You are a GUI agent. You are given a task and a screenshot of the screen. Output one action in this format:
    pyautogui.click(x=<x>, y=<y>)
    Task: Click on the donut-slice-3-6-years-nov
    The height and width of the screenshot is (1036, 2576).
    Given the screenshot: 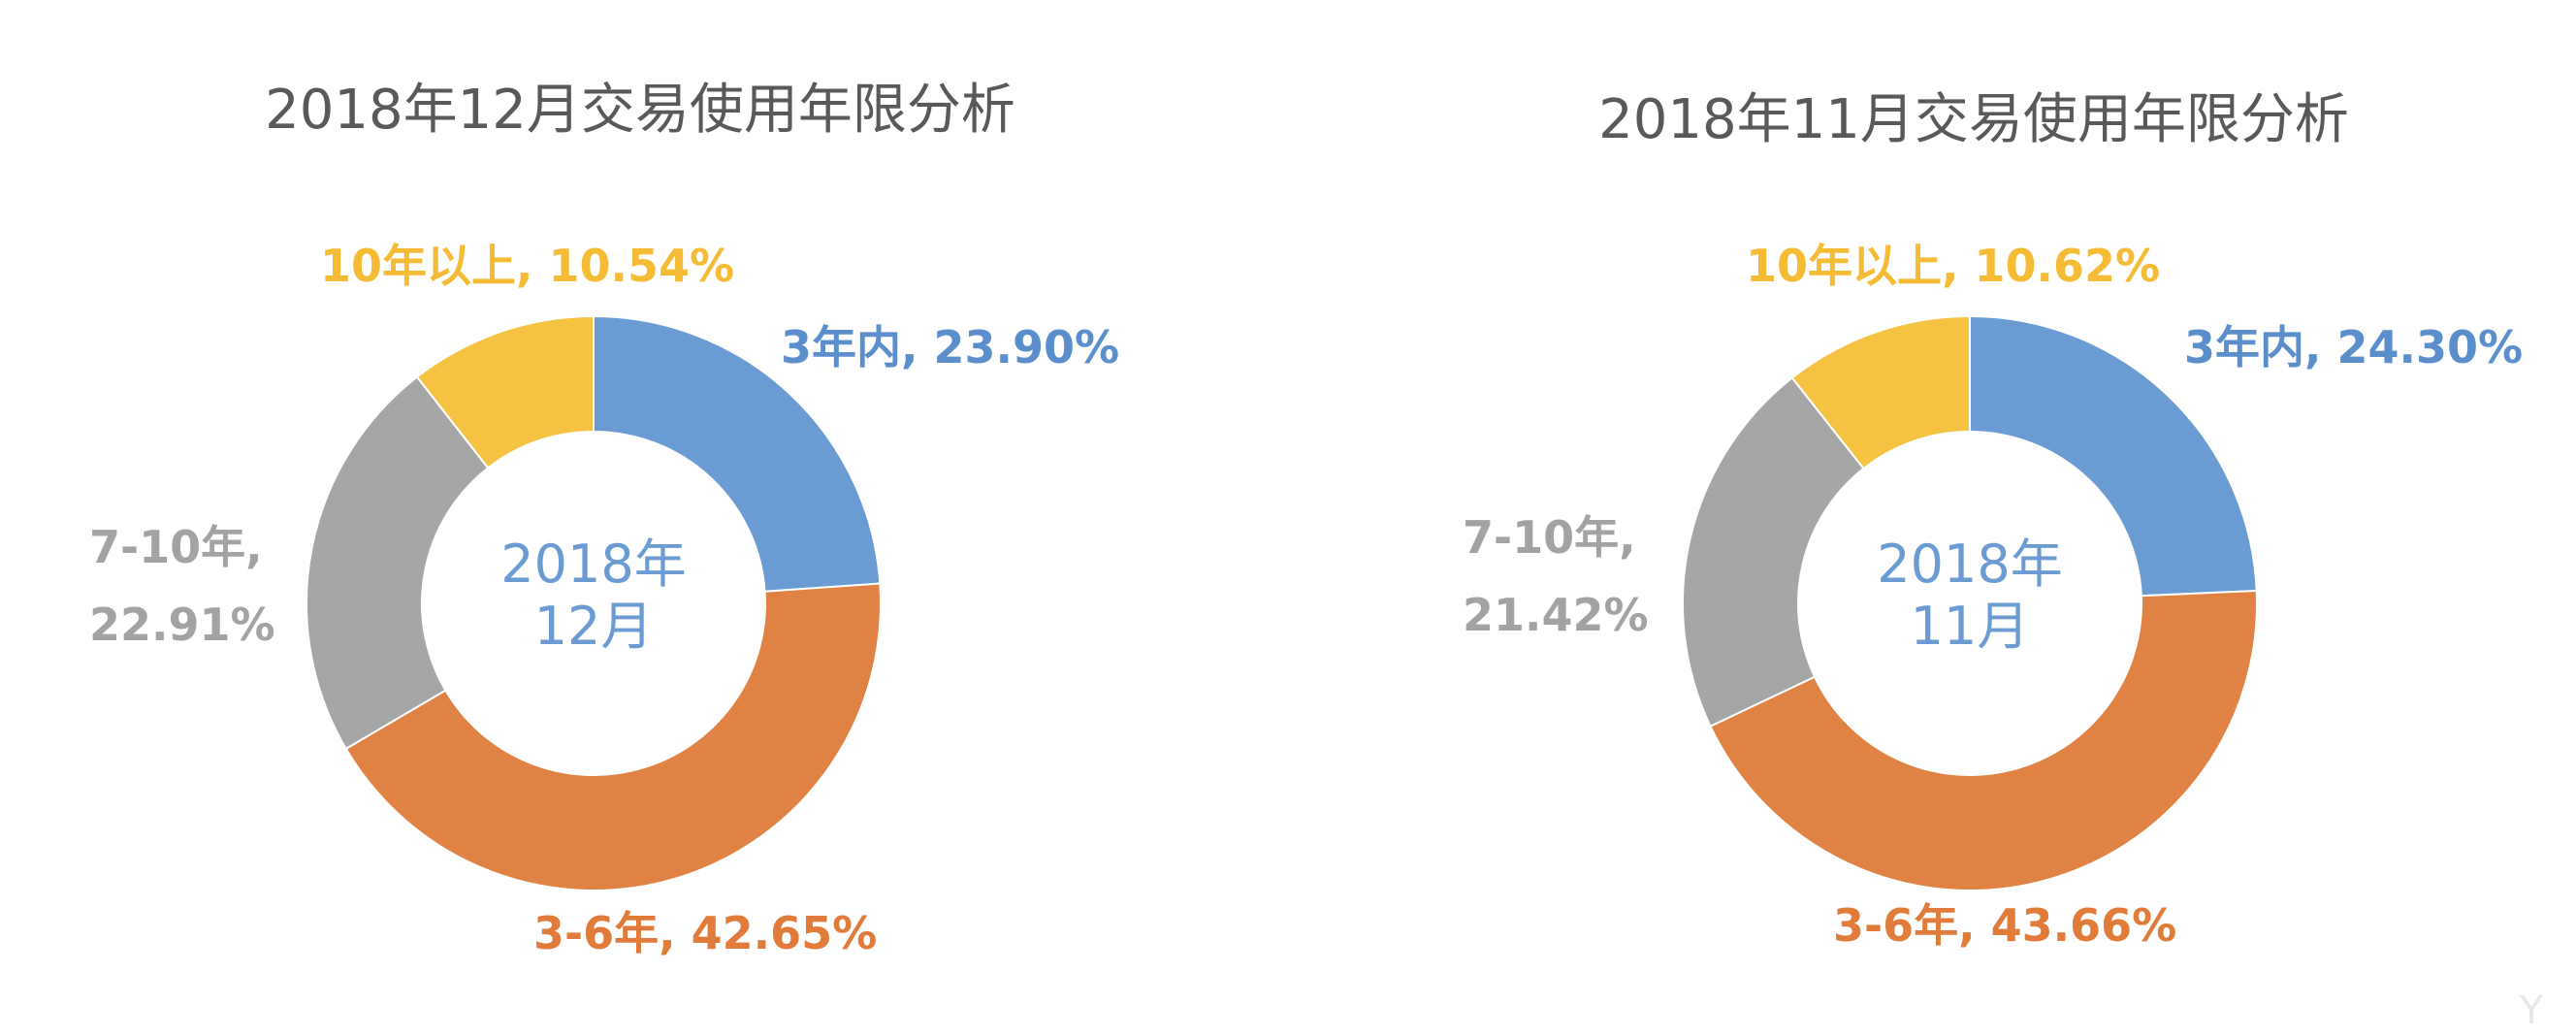 What is the action you would take?
    pyautogui.click(x=1983, y=740)
    